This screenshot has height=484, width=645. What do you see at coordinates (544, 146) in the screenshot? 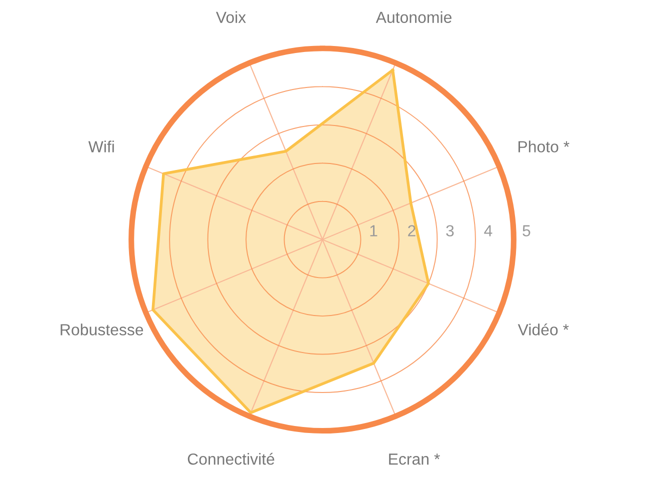
I see `spoke-label: Photo *` at bounding box center [544, 146].